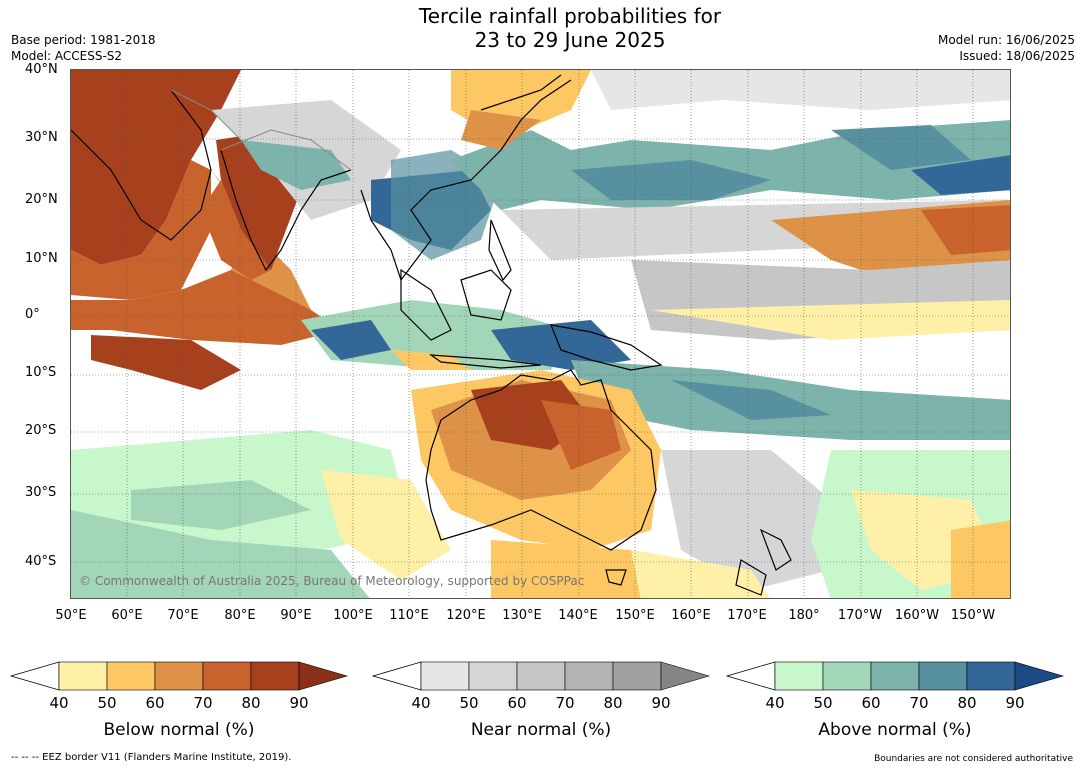  I want to click on lon-label-130e: 130°E, so click(522, 615).